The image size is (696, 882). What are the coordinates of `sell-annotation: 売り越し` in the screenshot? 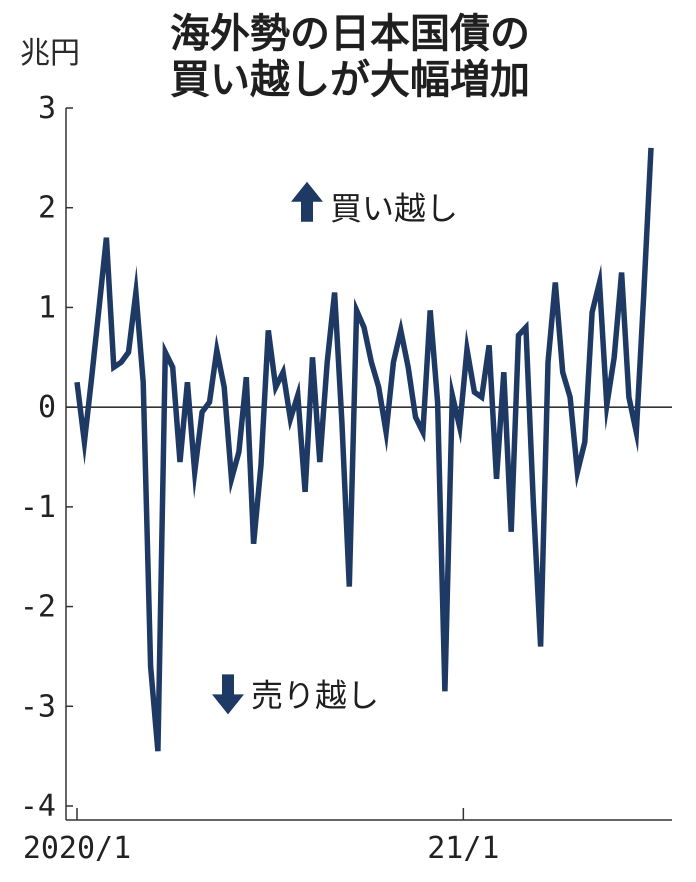 It's located at (315, 695).